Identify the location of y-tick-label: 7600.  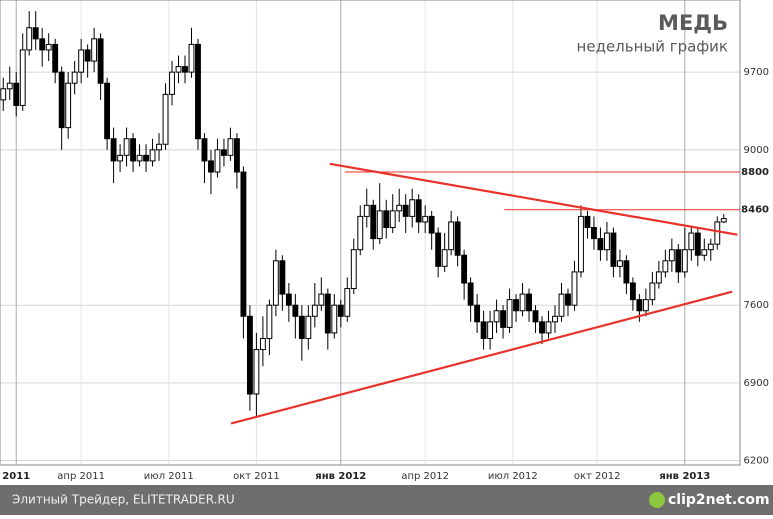
(756, 305).